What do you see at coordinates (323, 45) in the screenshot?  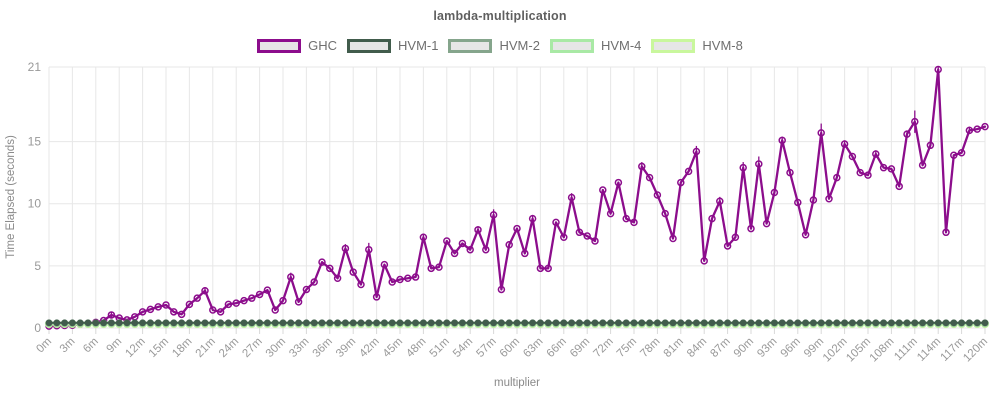 I see `legend-label: GHC` at bounding box center [323, 45].